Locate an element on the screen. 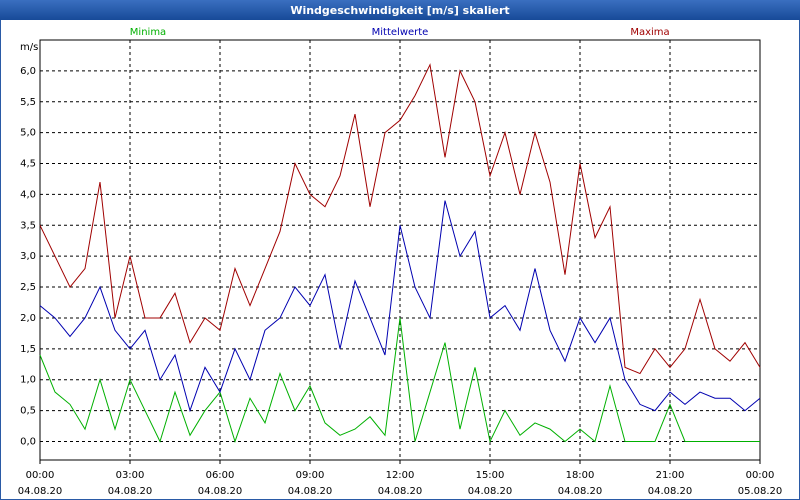  x-tick-label: 18:00 is located at coordinates (580, 475).